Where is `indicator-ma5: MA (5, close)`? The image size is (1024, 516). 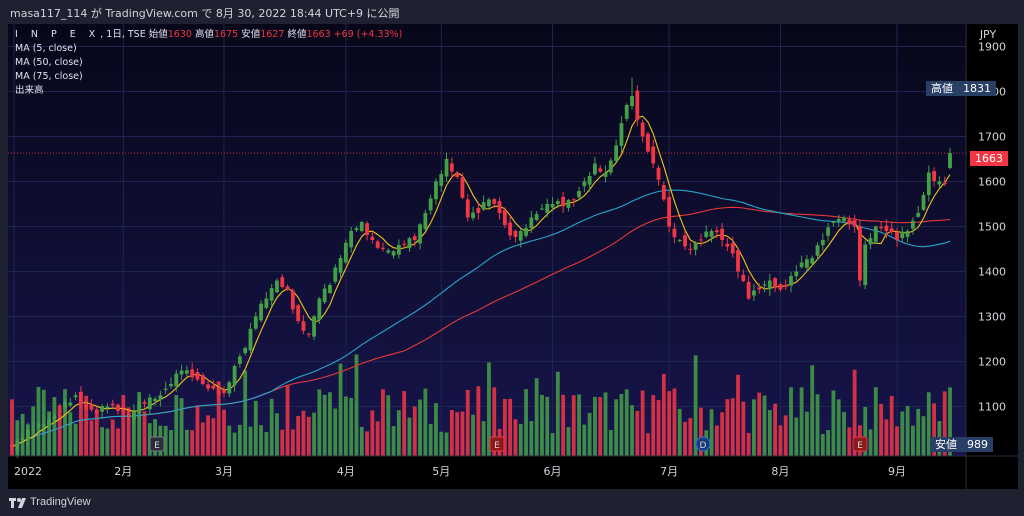
indicator-ma5: MA (5, close) is located at coordinates (46, 48).